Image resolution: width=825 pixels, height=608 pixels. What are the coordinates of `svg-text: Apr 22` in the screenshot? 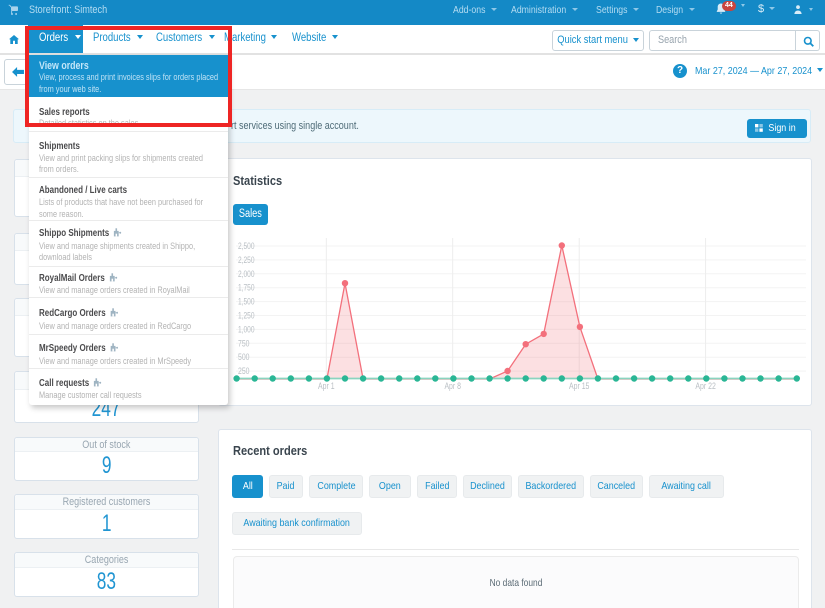 It's located at (705, 386).